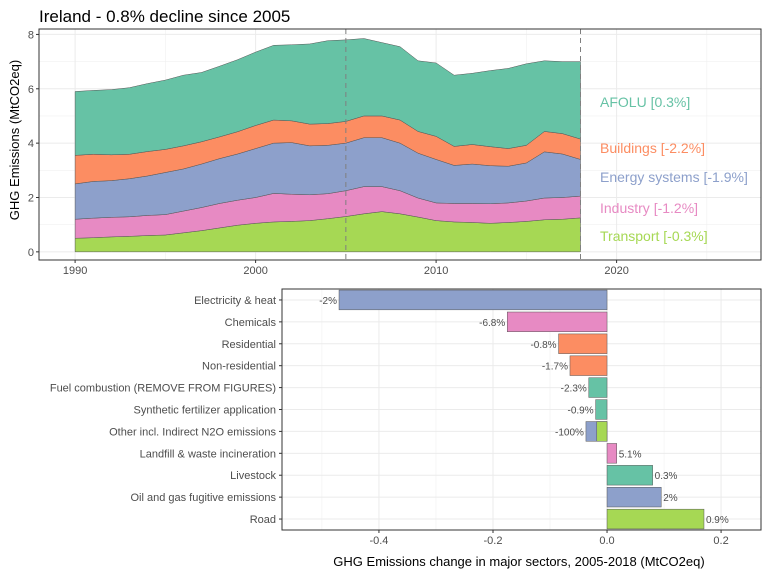 The height and width of the screenshot is (576, 768). Describe the element at coordinates (14, 140) in the screenshot. I see `top-y-axis-title: GHG Emissions (MtCO2eq)` at that location.